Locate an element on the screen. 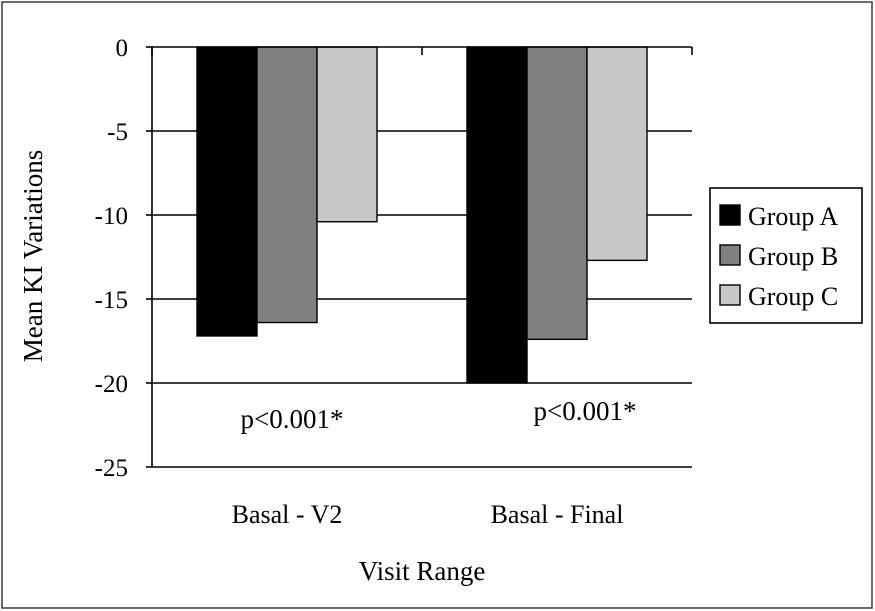  y-tick-labels: 0 -5 -10 -15 -20 -25 is located at coordinates (111, 258).